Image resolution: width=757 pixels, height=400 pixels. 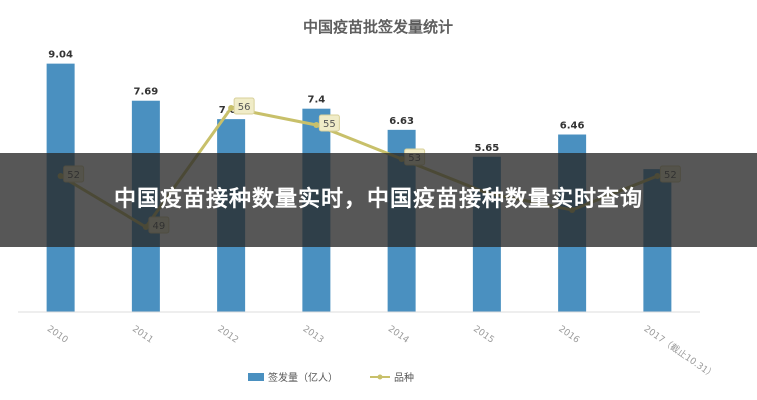 I want to click on legend-line-label: 品种, so click(x=404, y=377).